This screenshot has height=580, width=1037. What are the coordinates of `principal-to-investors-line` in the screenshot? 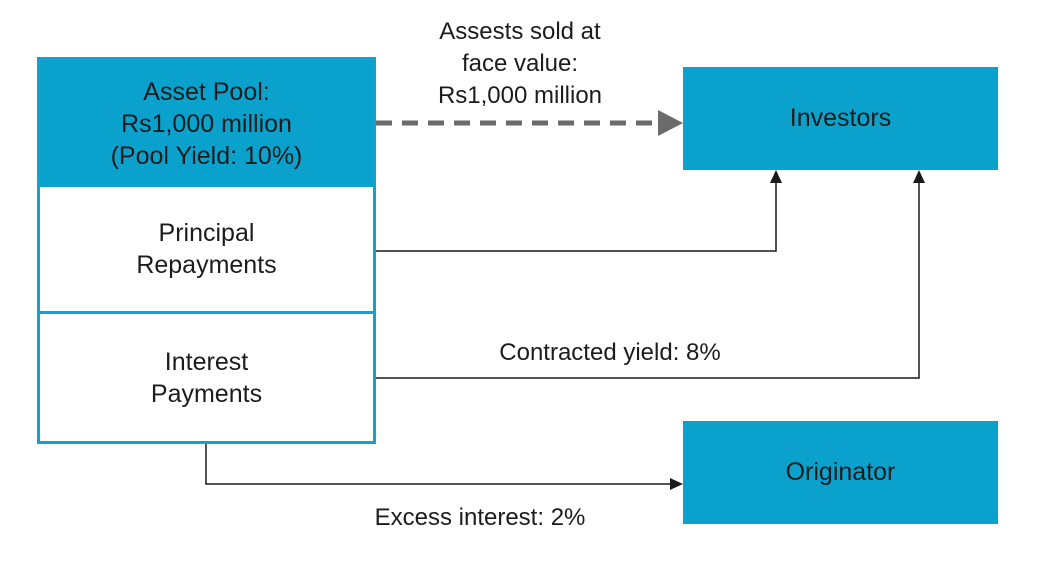 It's located at (576, 215).